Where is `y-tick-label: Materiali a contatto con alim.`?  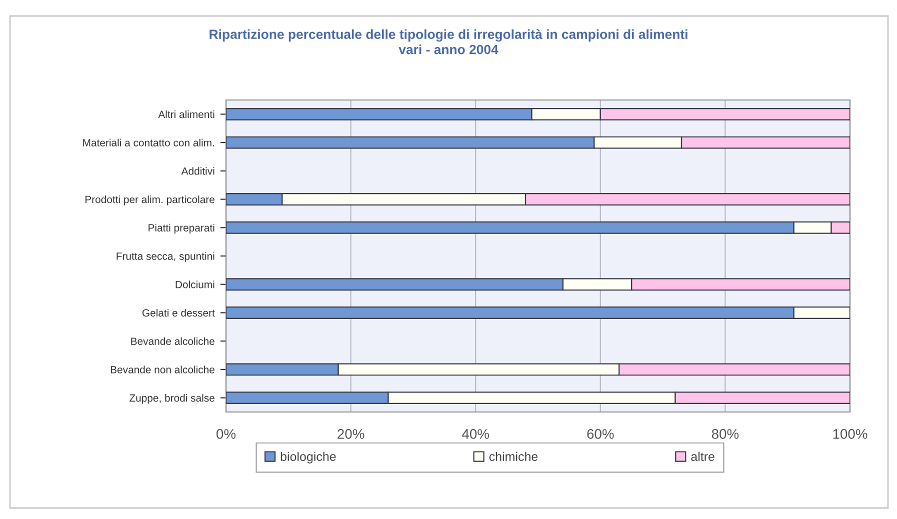
y-tick-label: Materiali a contatto con alim. is located at coordinates (148, 142).